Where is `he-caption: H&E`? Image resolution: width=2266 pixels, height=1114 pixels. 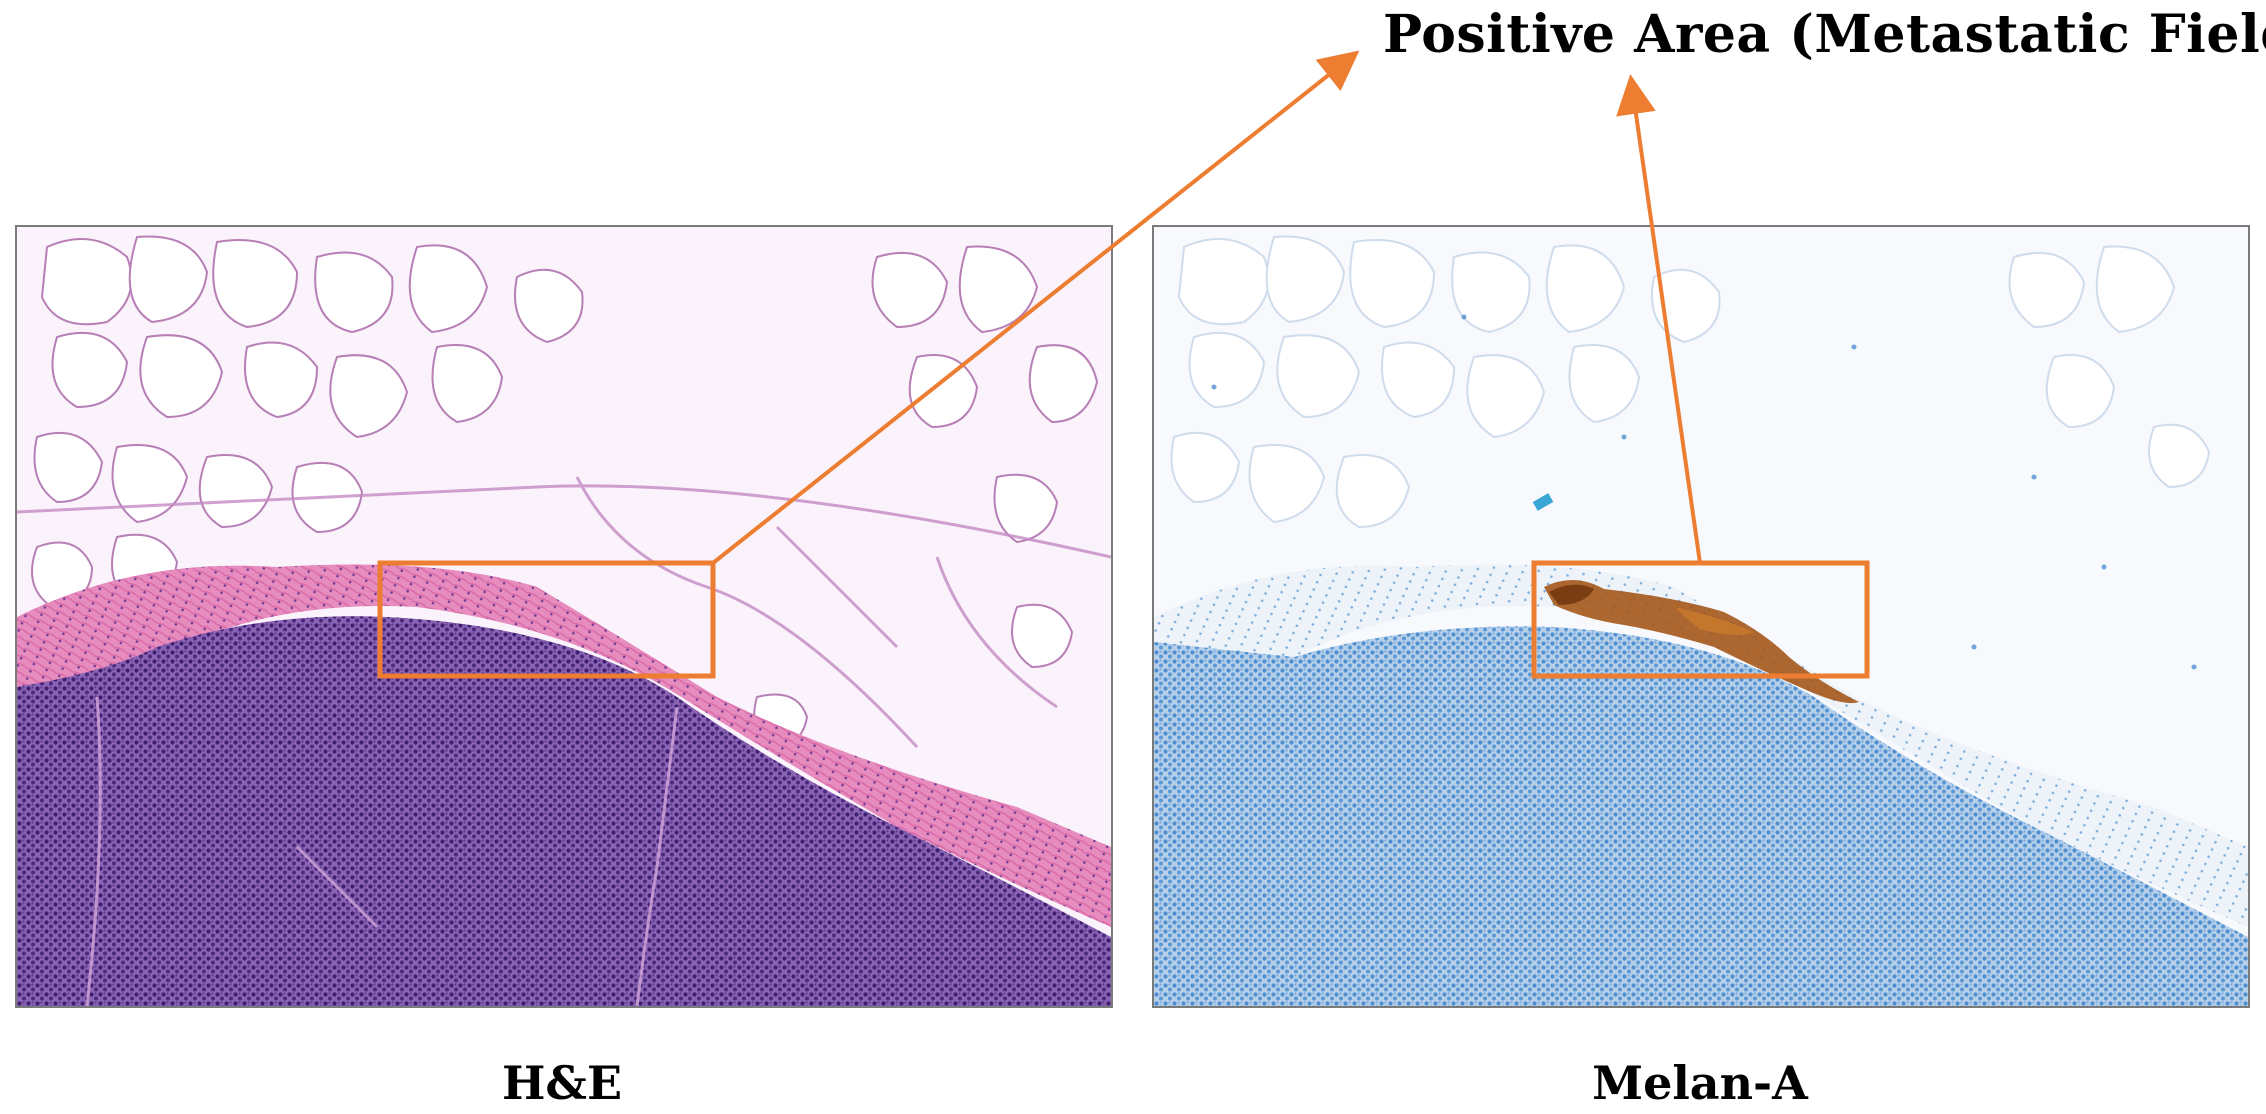
he-caption: H&E is located at coordinates (562, 1083).